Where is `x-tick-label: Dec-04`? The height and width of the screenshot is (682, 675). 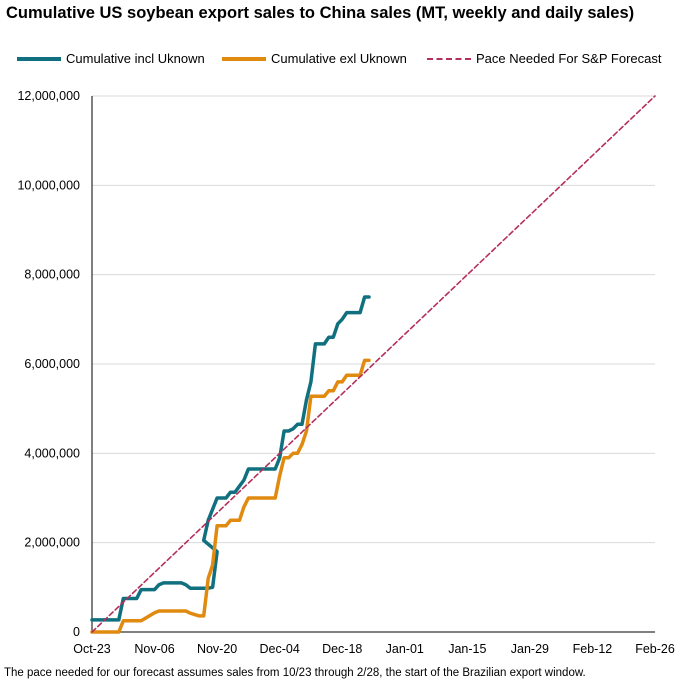
x-tick-label: Dec-04 is located at coordinates (280, 649).